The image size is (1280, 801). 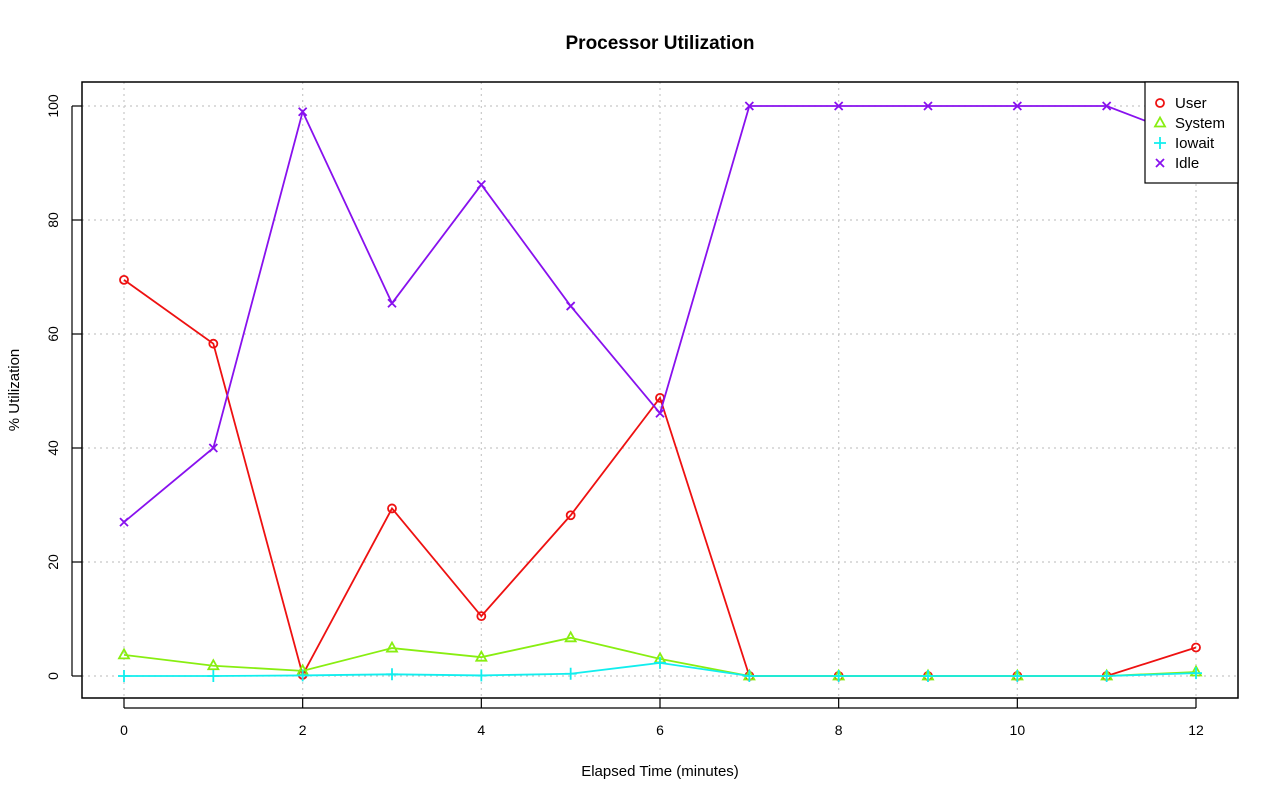 What do you see at coordinates (1160, 163) in the screenshot?
I see `legend-symbol-idle` at bounding box center [1160, 163].